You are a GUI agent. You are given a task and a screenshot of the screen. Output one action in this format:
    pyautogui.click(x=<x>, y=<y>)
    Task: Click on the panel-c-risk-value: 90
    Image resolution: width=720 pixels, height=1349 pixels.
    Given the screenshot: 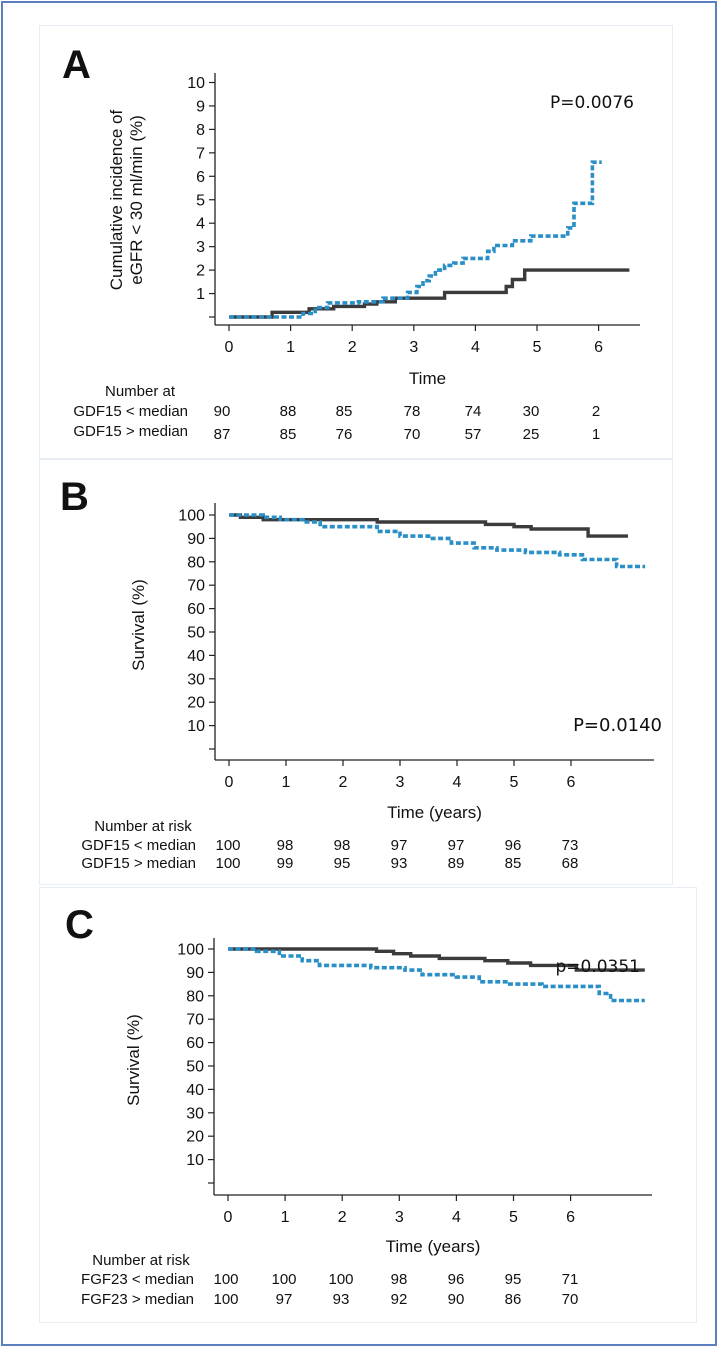 What is the action you would take?
    pyautogui.click(x=456, y=1299)
    